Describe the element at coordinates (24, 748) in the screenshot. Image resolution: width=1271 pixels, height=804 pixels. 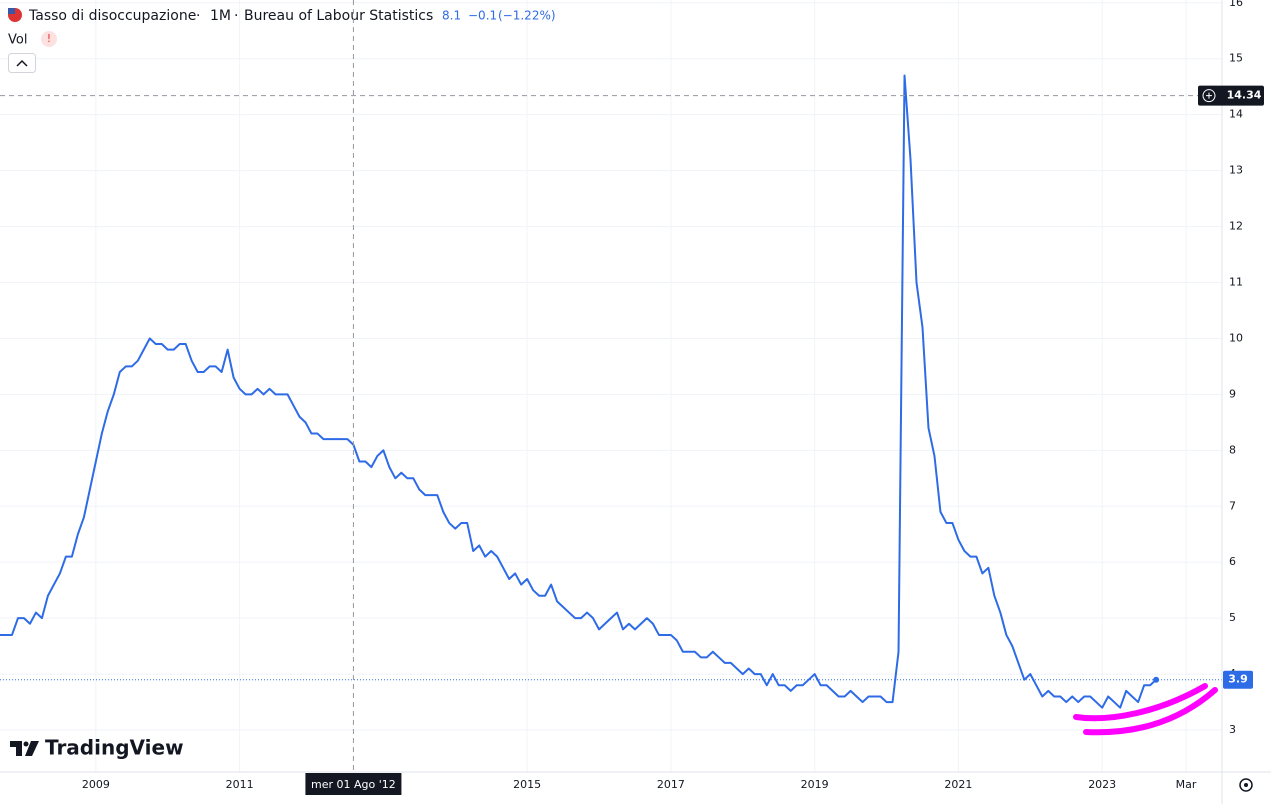
I see `logo-icon` at that location.